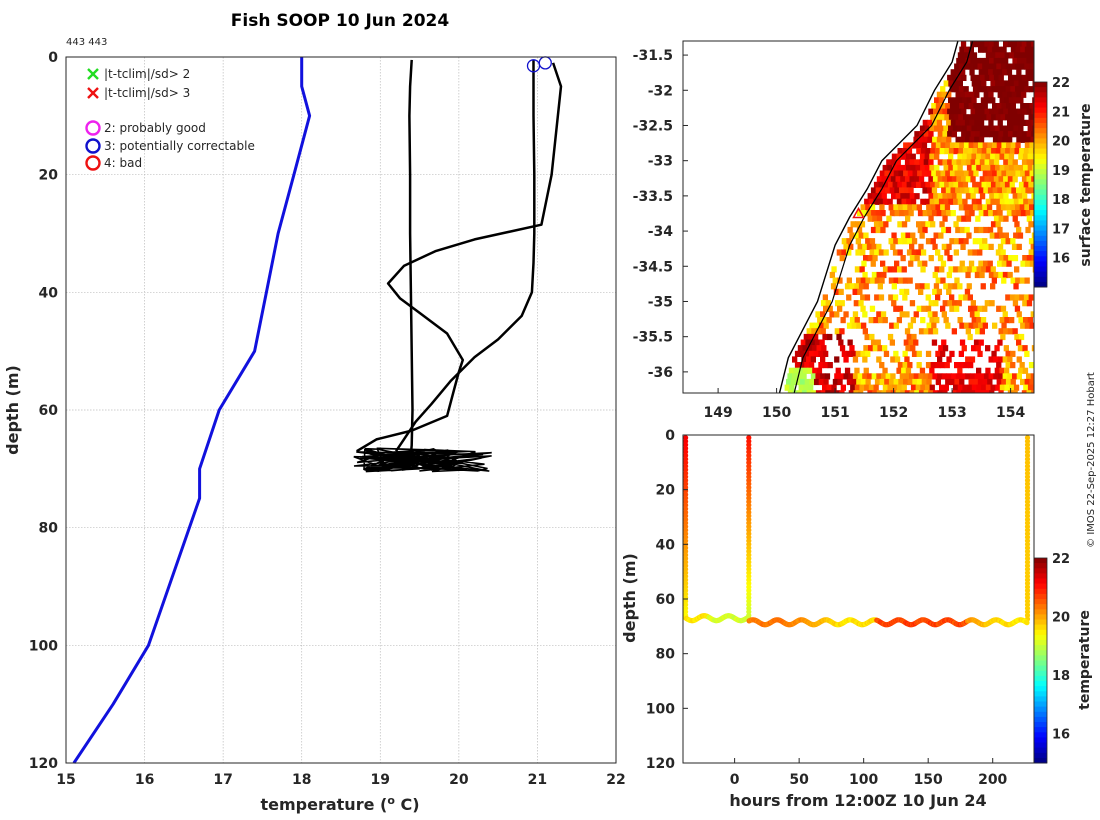 Image resolution: width=1100 pixels, height=820 pixels. I want to click on timeseries-axes-box, so click(858, 599).